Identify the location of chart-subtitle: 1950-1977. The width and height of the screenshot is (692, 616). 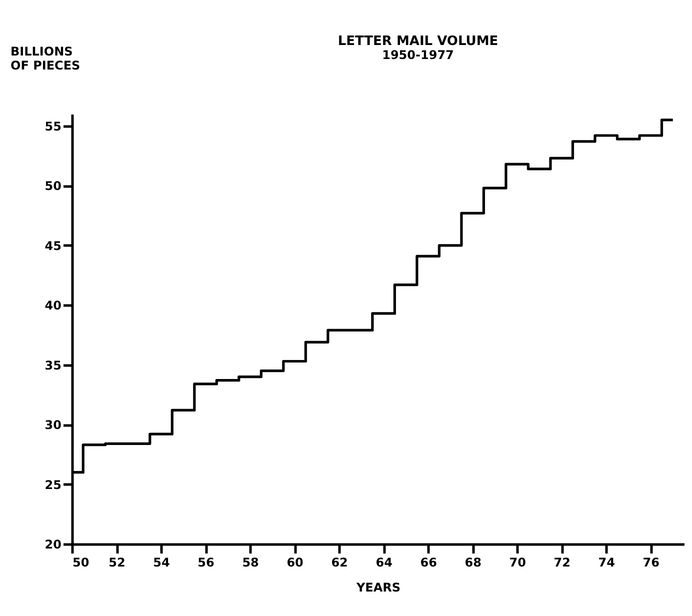
(418, 55).